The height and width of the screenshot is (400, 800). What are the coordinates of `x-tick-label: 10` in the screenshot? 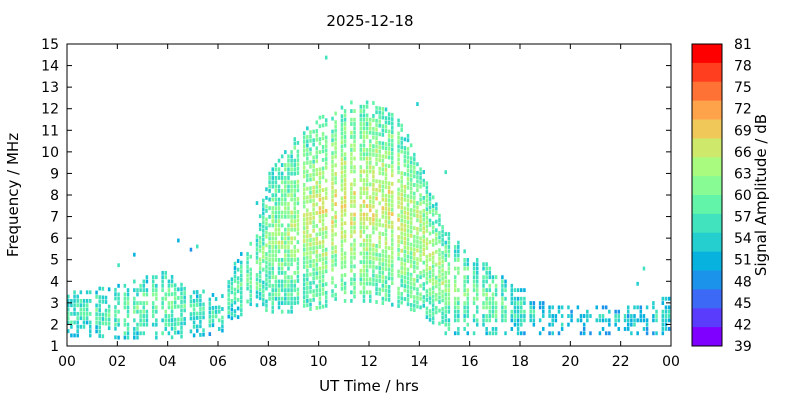 It's located at (319, 362).